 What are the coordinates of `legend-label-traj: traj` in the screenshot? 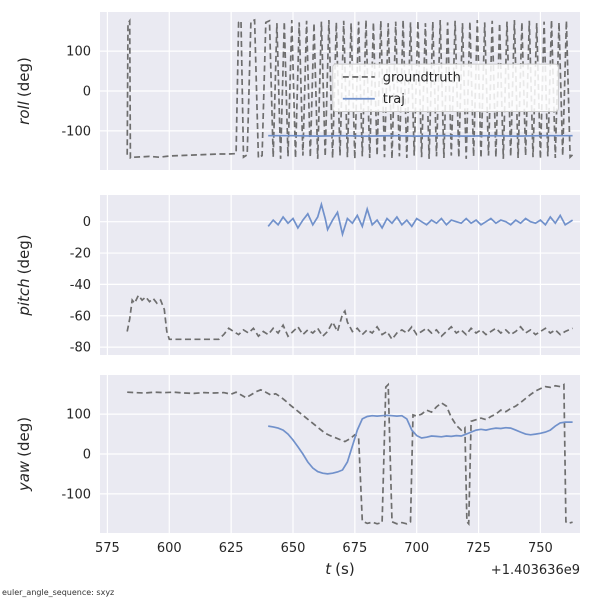 It's located at (394, 99).